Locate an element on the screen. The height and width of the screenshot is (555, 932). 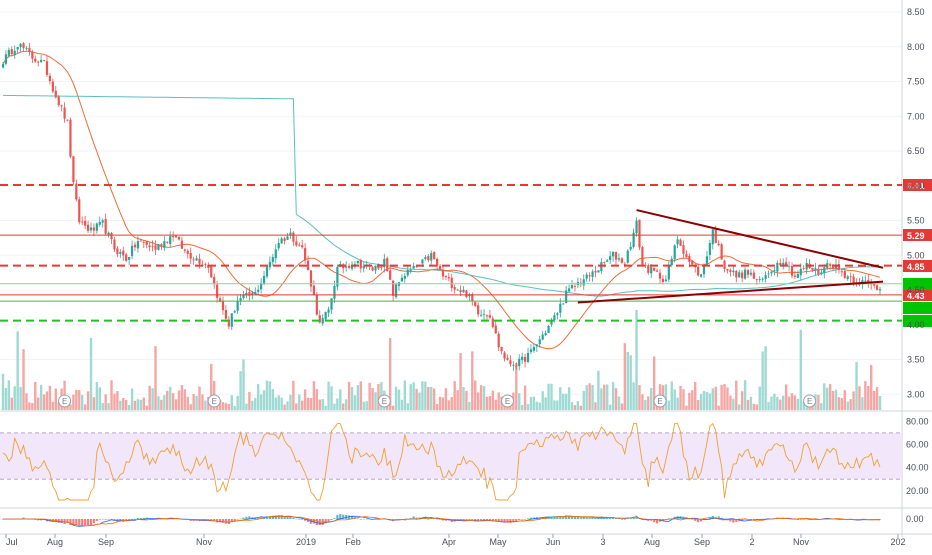
earnings-marker-label-0: E is located at coordinates (64, 401).